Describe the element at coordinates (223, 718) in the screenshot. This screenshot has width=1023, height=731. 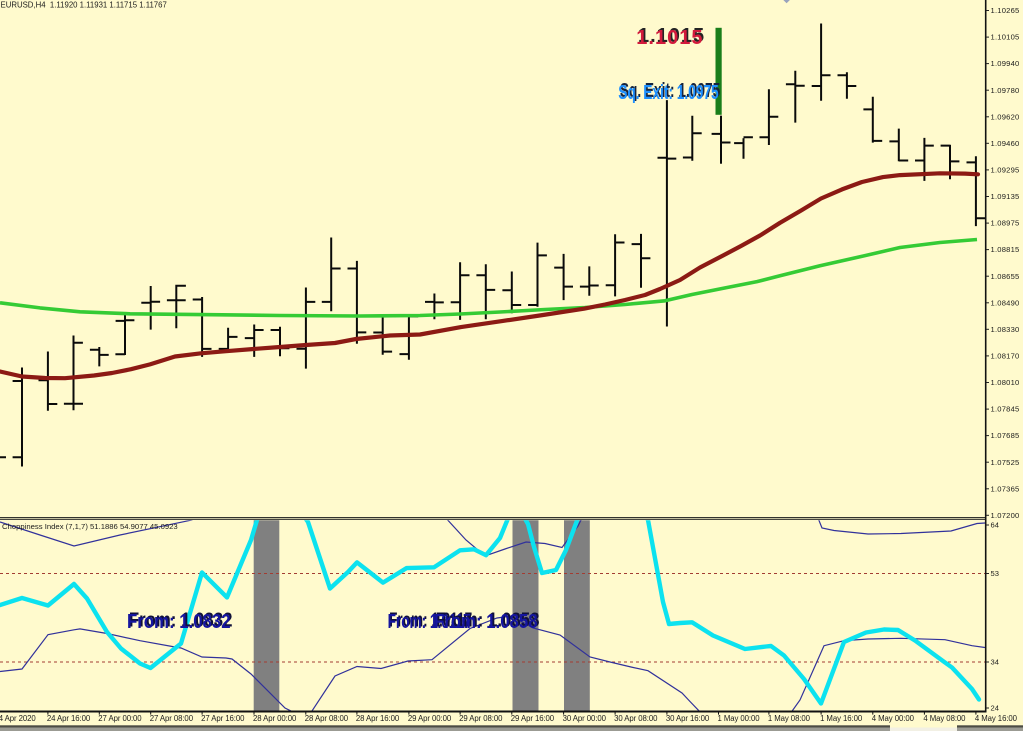
I see `svg-text: 27 Apr 16:00` at that location.